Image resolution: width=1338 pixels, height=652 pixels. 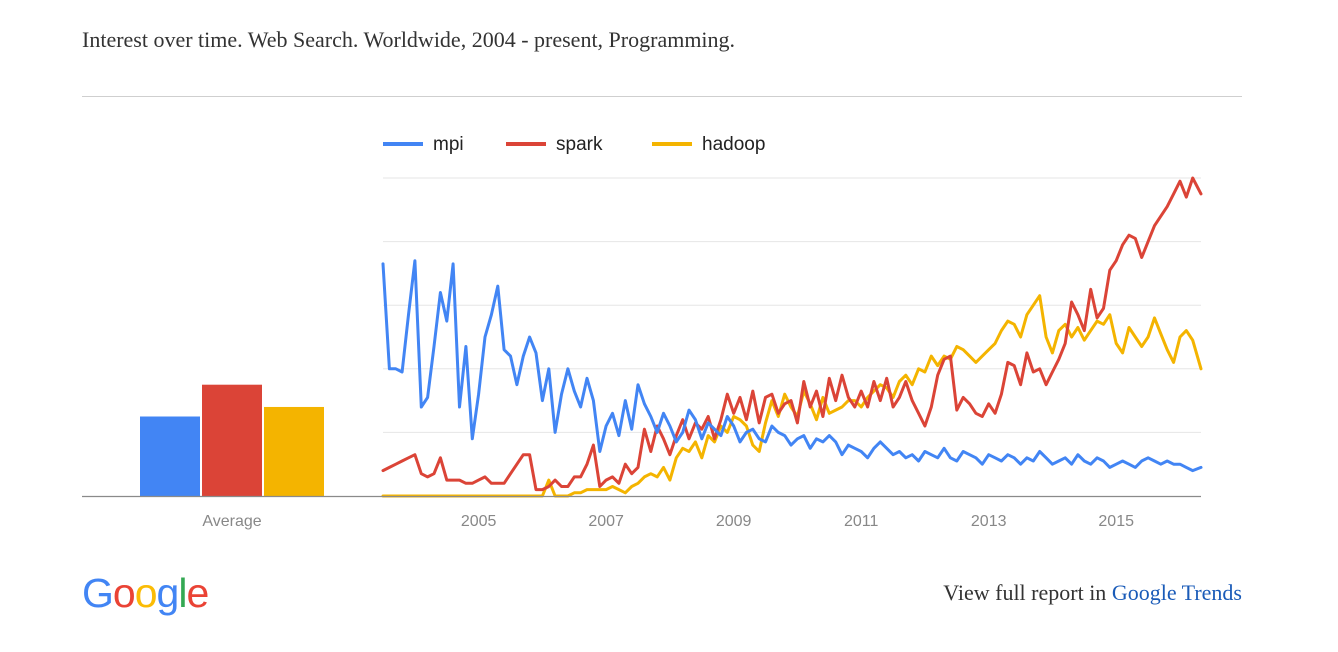 I want to click on legend-item-spark: spark, so click(x=554, y=144).